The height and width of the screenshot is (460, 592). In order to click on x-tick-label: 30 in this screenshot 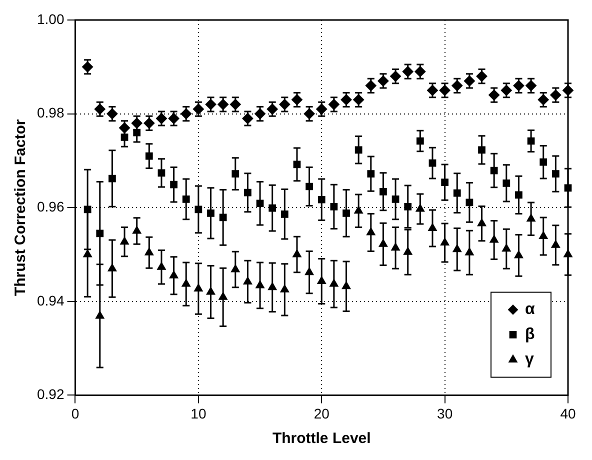, I will do `click(445, 413)`.